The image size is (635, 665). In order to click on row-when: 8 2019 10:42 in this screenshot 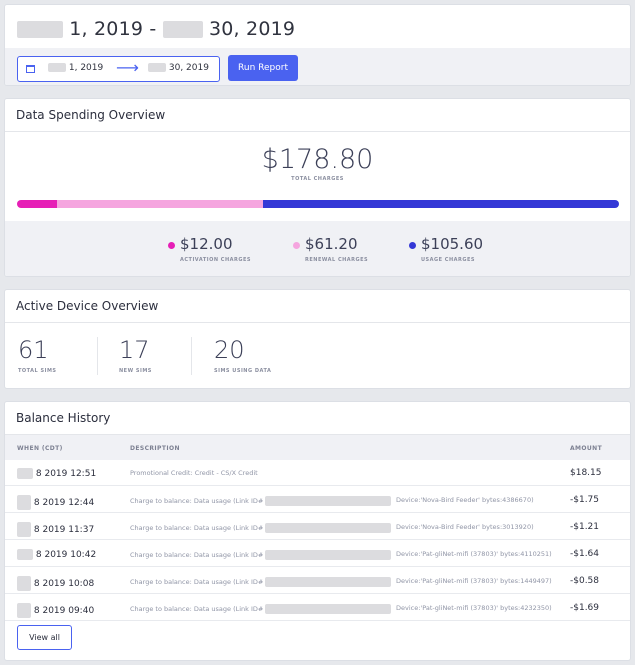, I will do `click(56, 554)`.